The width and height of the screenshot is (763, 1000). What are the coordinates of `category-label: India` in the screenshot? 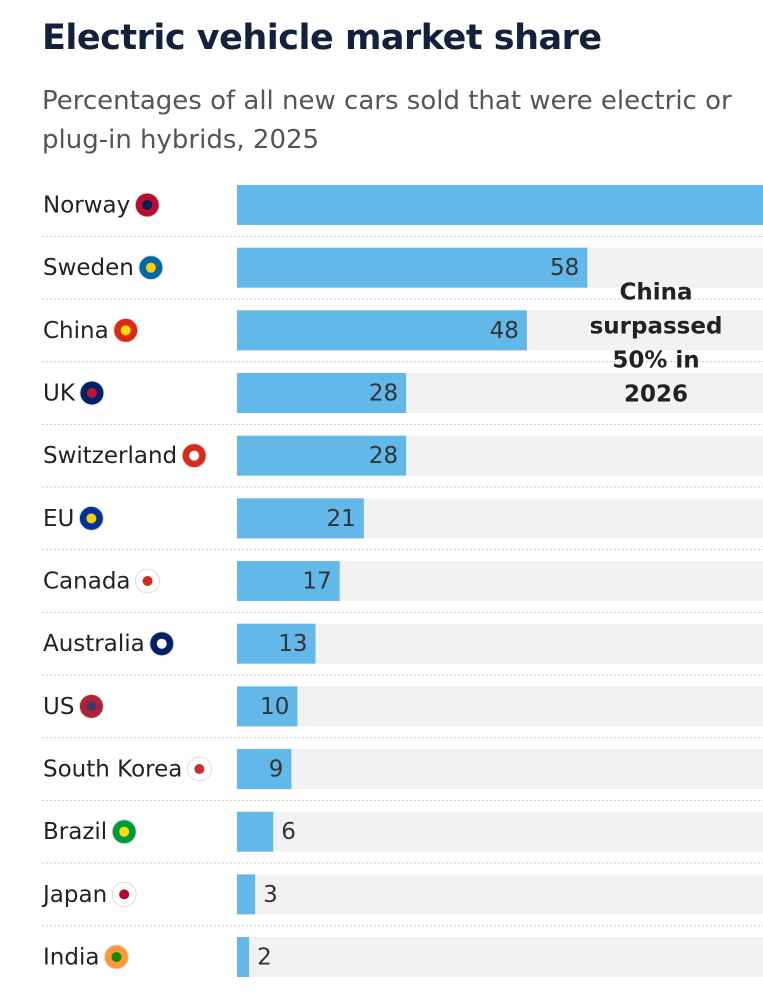 It's located at (71, 958).